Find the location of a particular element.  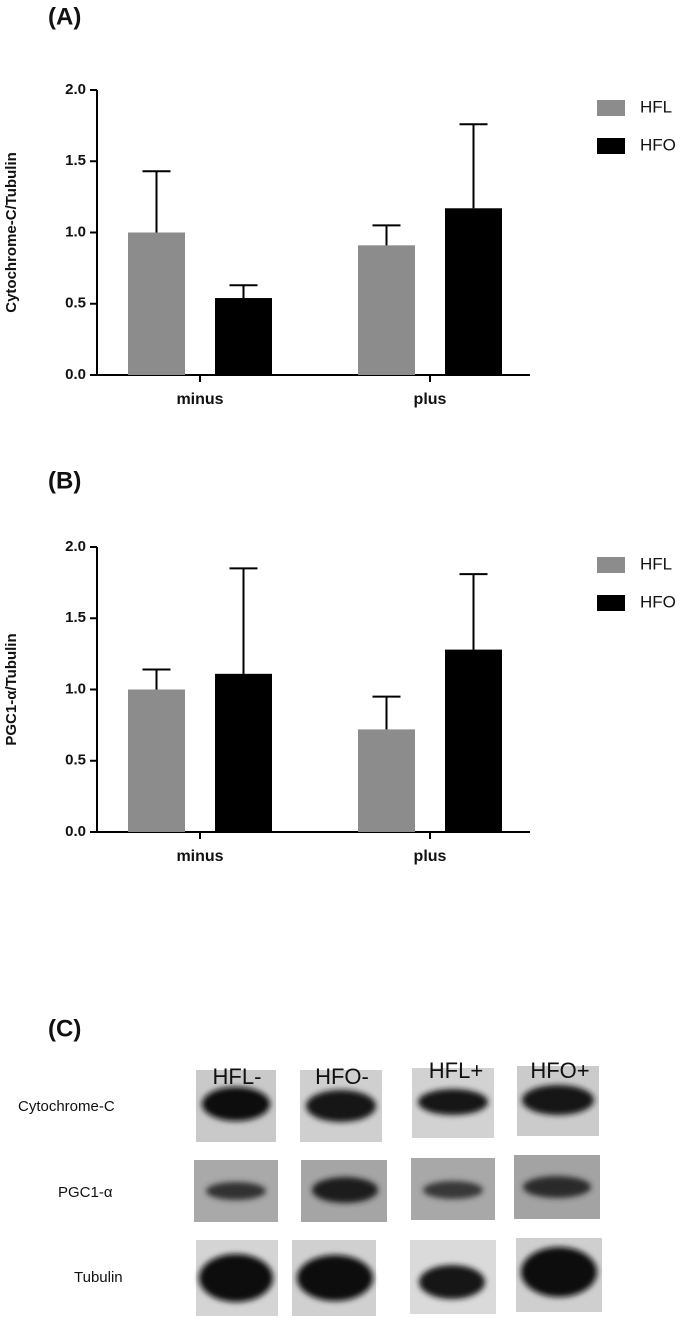

panel-label: (C) is located at coordinates (64, 1028).